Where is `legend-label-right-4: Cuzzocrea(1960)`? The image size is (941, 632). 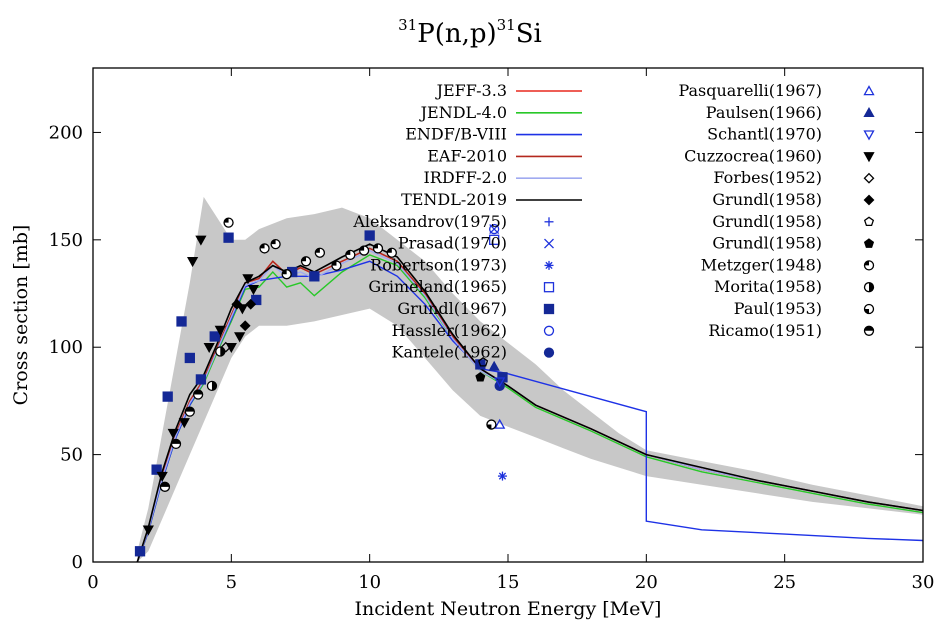 legend-label-right-4: Cuzzocrea(1960) is located at coordinates (753, 155).